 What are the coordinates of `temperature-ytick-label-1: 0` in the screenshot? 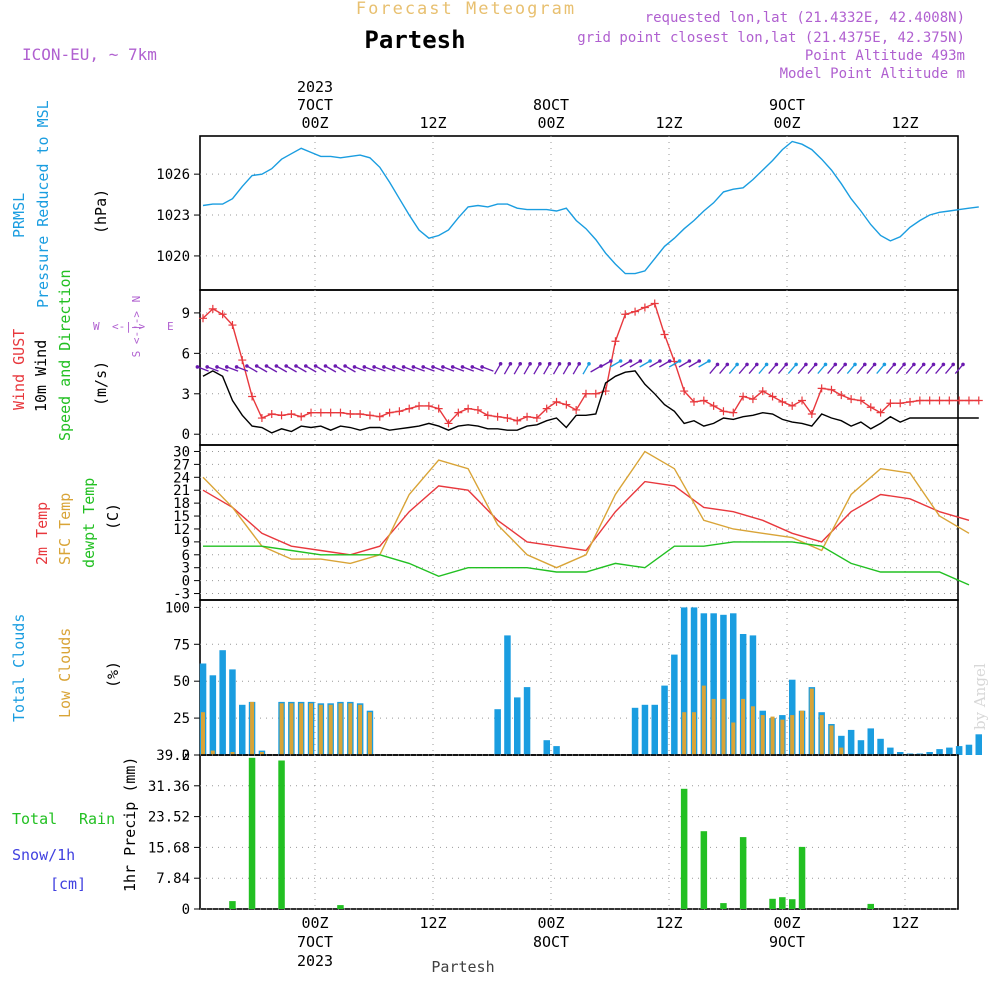 It's located at (186, 582).